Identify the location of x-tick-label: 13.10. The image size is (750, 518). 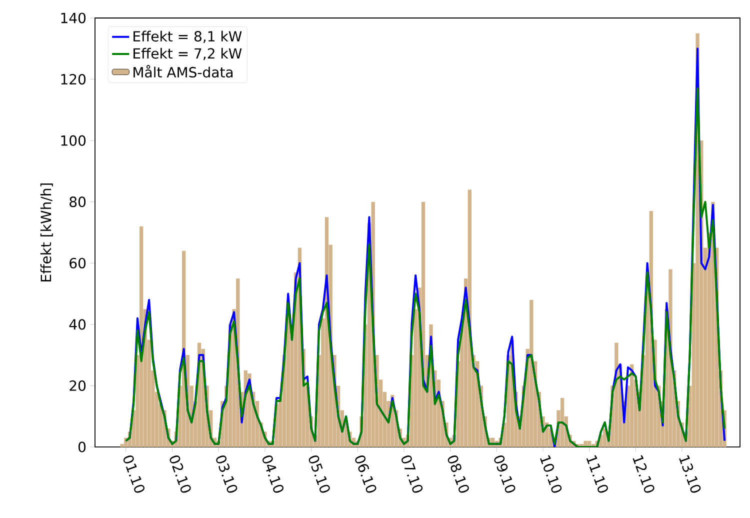
(690, 474).